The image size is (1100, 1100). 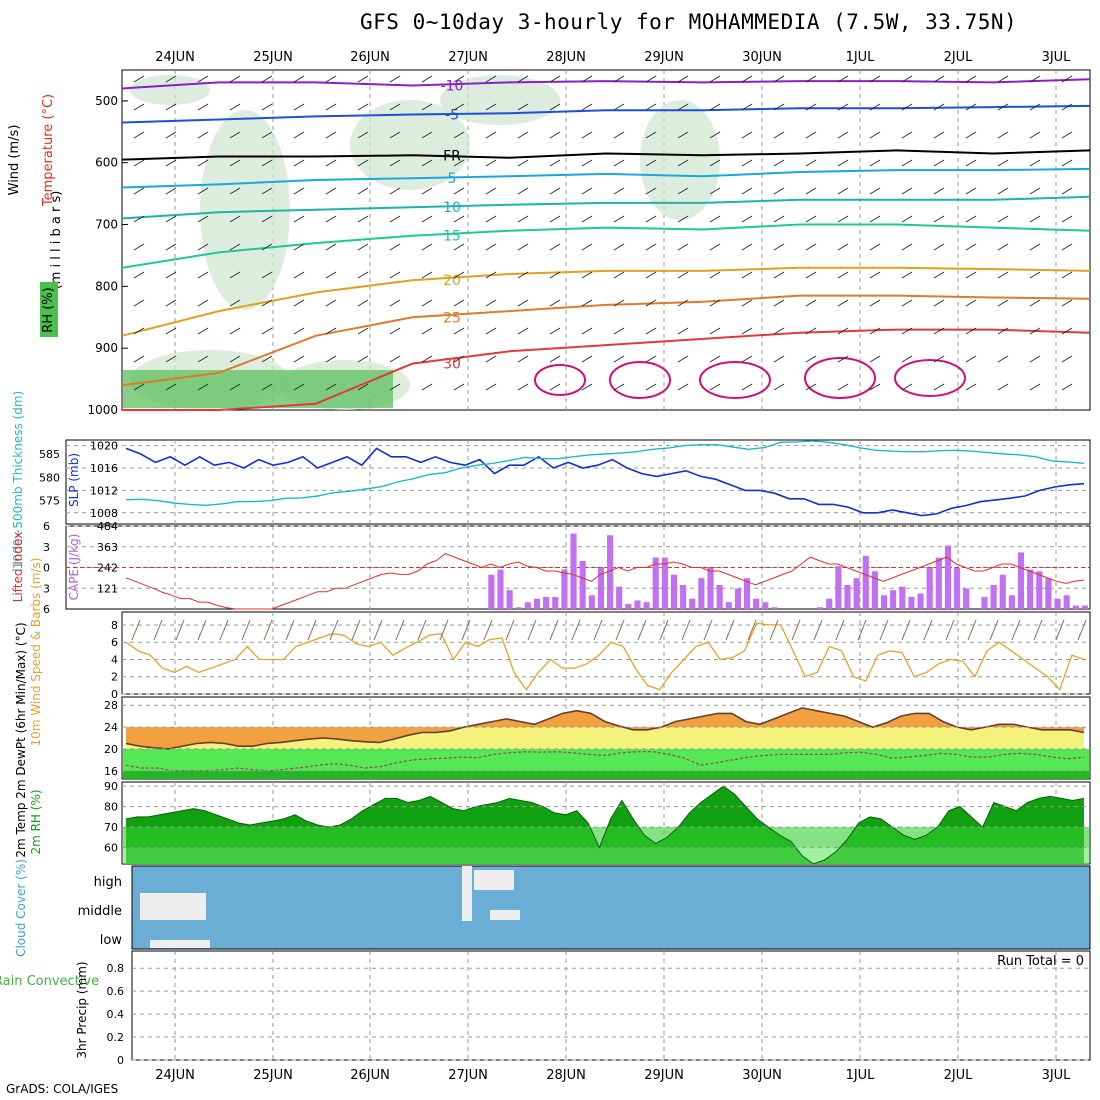 I want to click on pressure-axis-label: (m i l l i b a r s), so click(x=56, y=240).